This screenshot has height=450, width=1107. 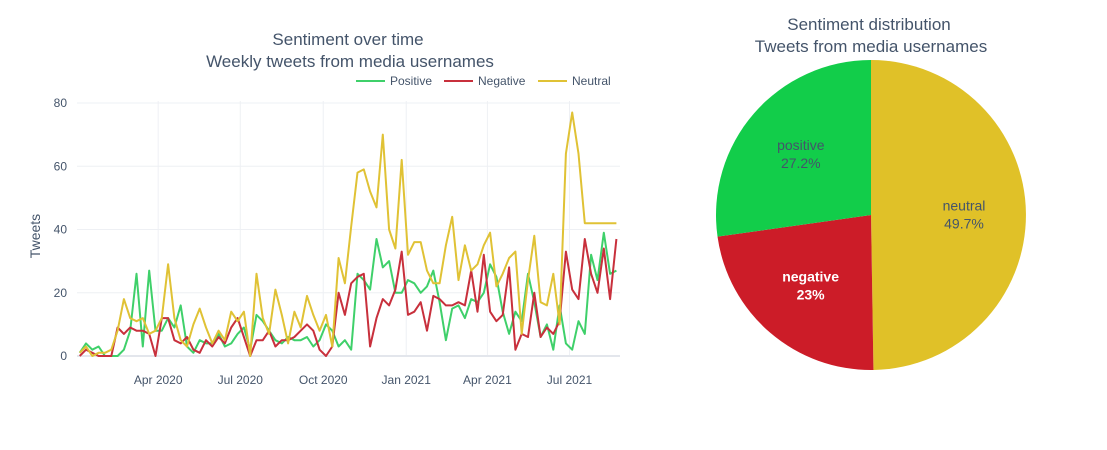 I want to click on pie-label-neutral: neutral, so click(x=964, y=205).